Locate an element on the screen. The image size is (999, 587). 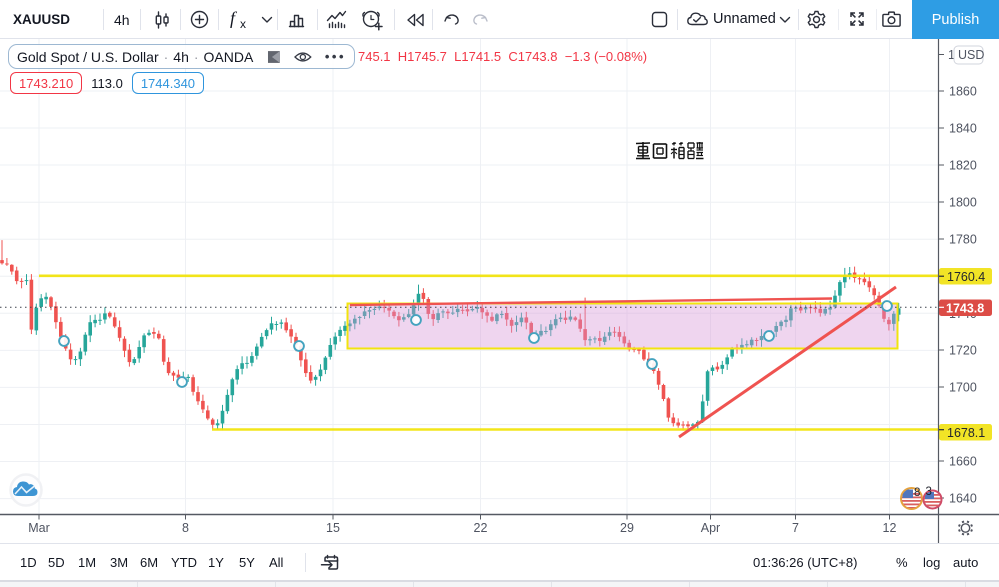
svg-text: 1800 is located at coordinates (963, 203).